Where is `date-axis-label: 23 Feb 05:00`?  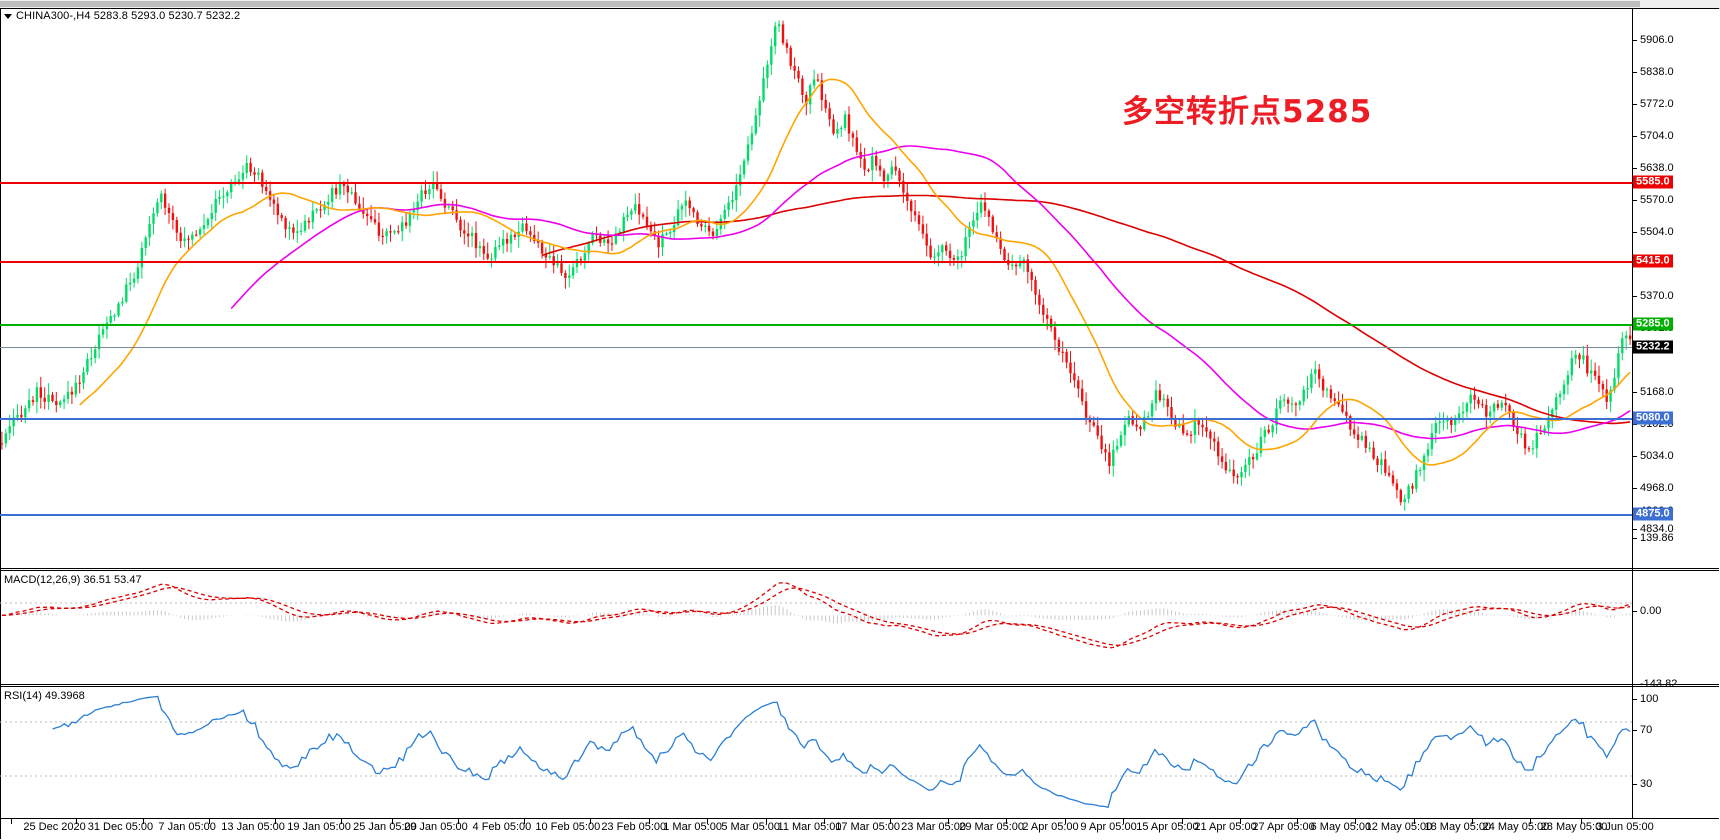
date-axis-label: 23 Feb 05:00 is located at coordinates (634, 827).